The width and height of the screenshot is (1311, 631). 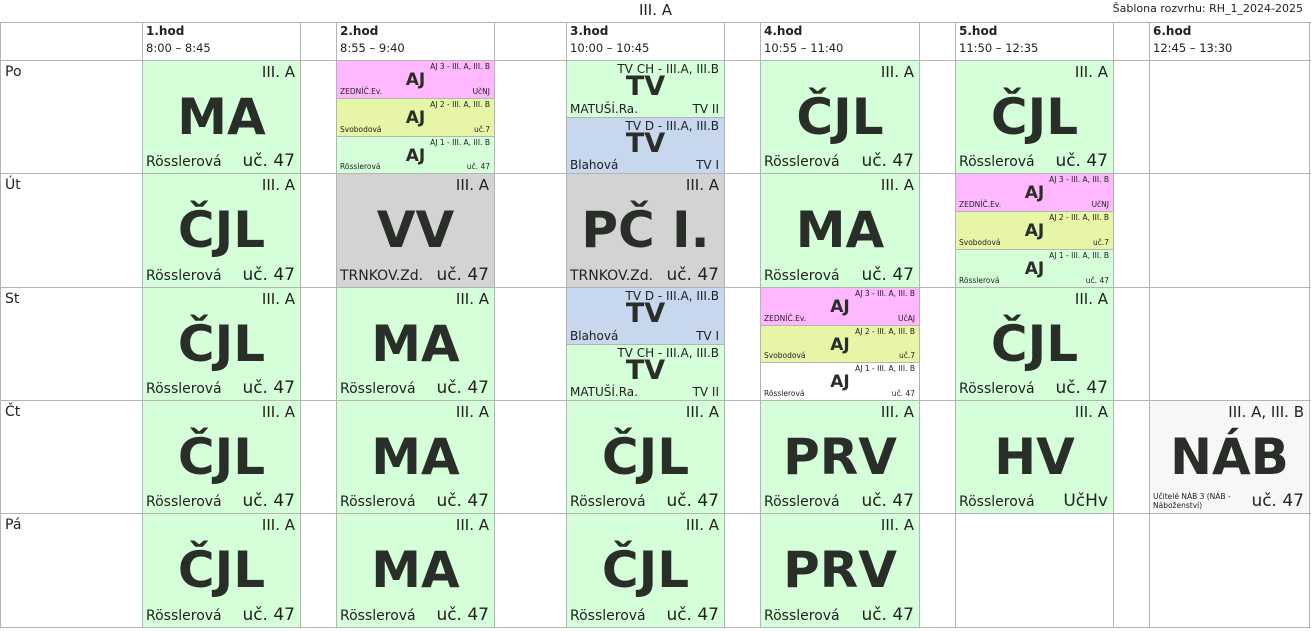 I want to click on period-header: 4.hod 10:55 – 11:40, so click(x=839, y=41).